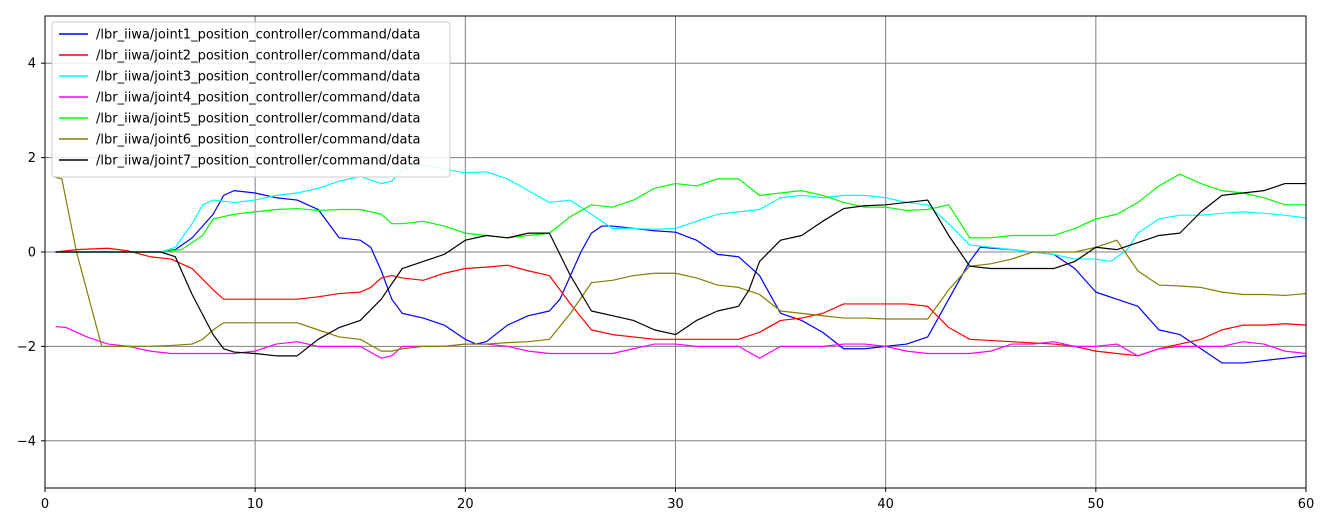 Image resolution: width=1330 pixels, height=527 pixels. What do you see at coordinates (1096, 504) in the screenshot?
I see `x-tick-label: 50` at bounding box center [1096, 504].